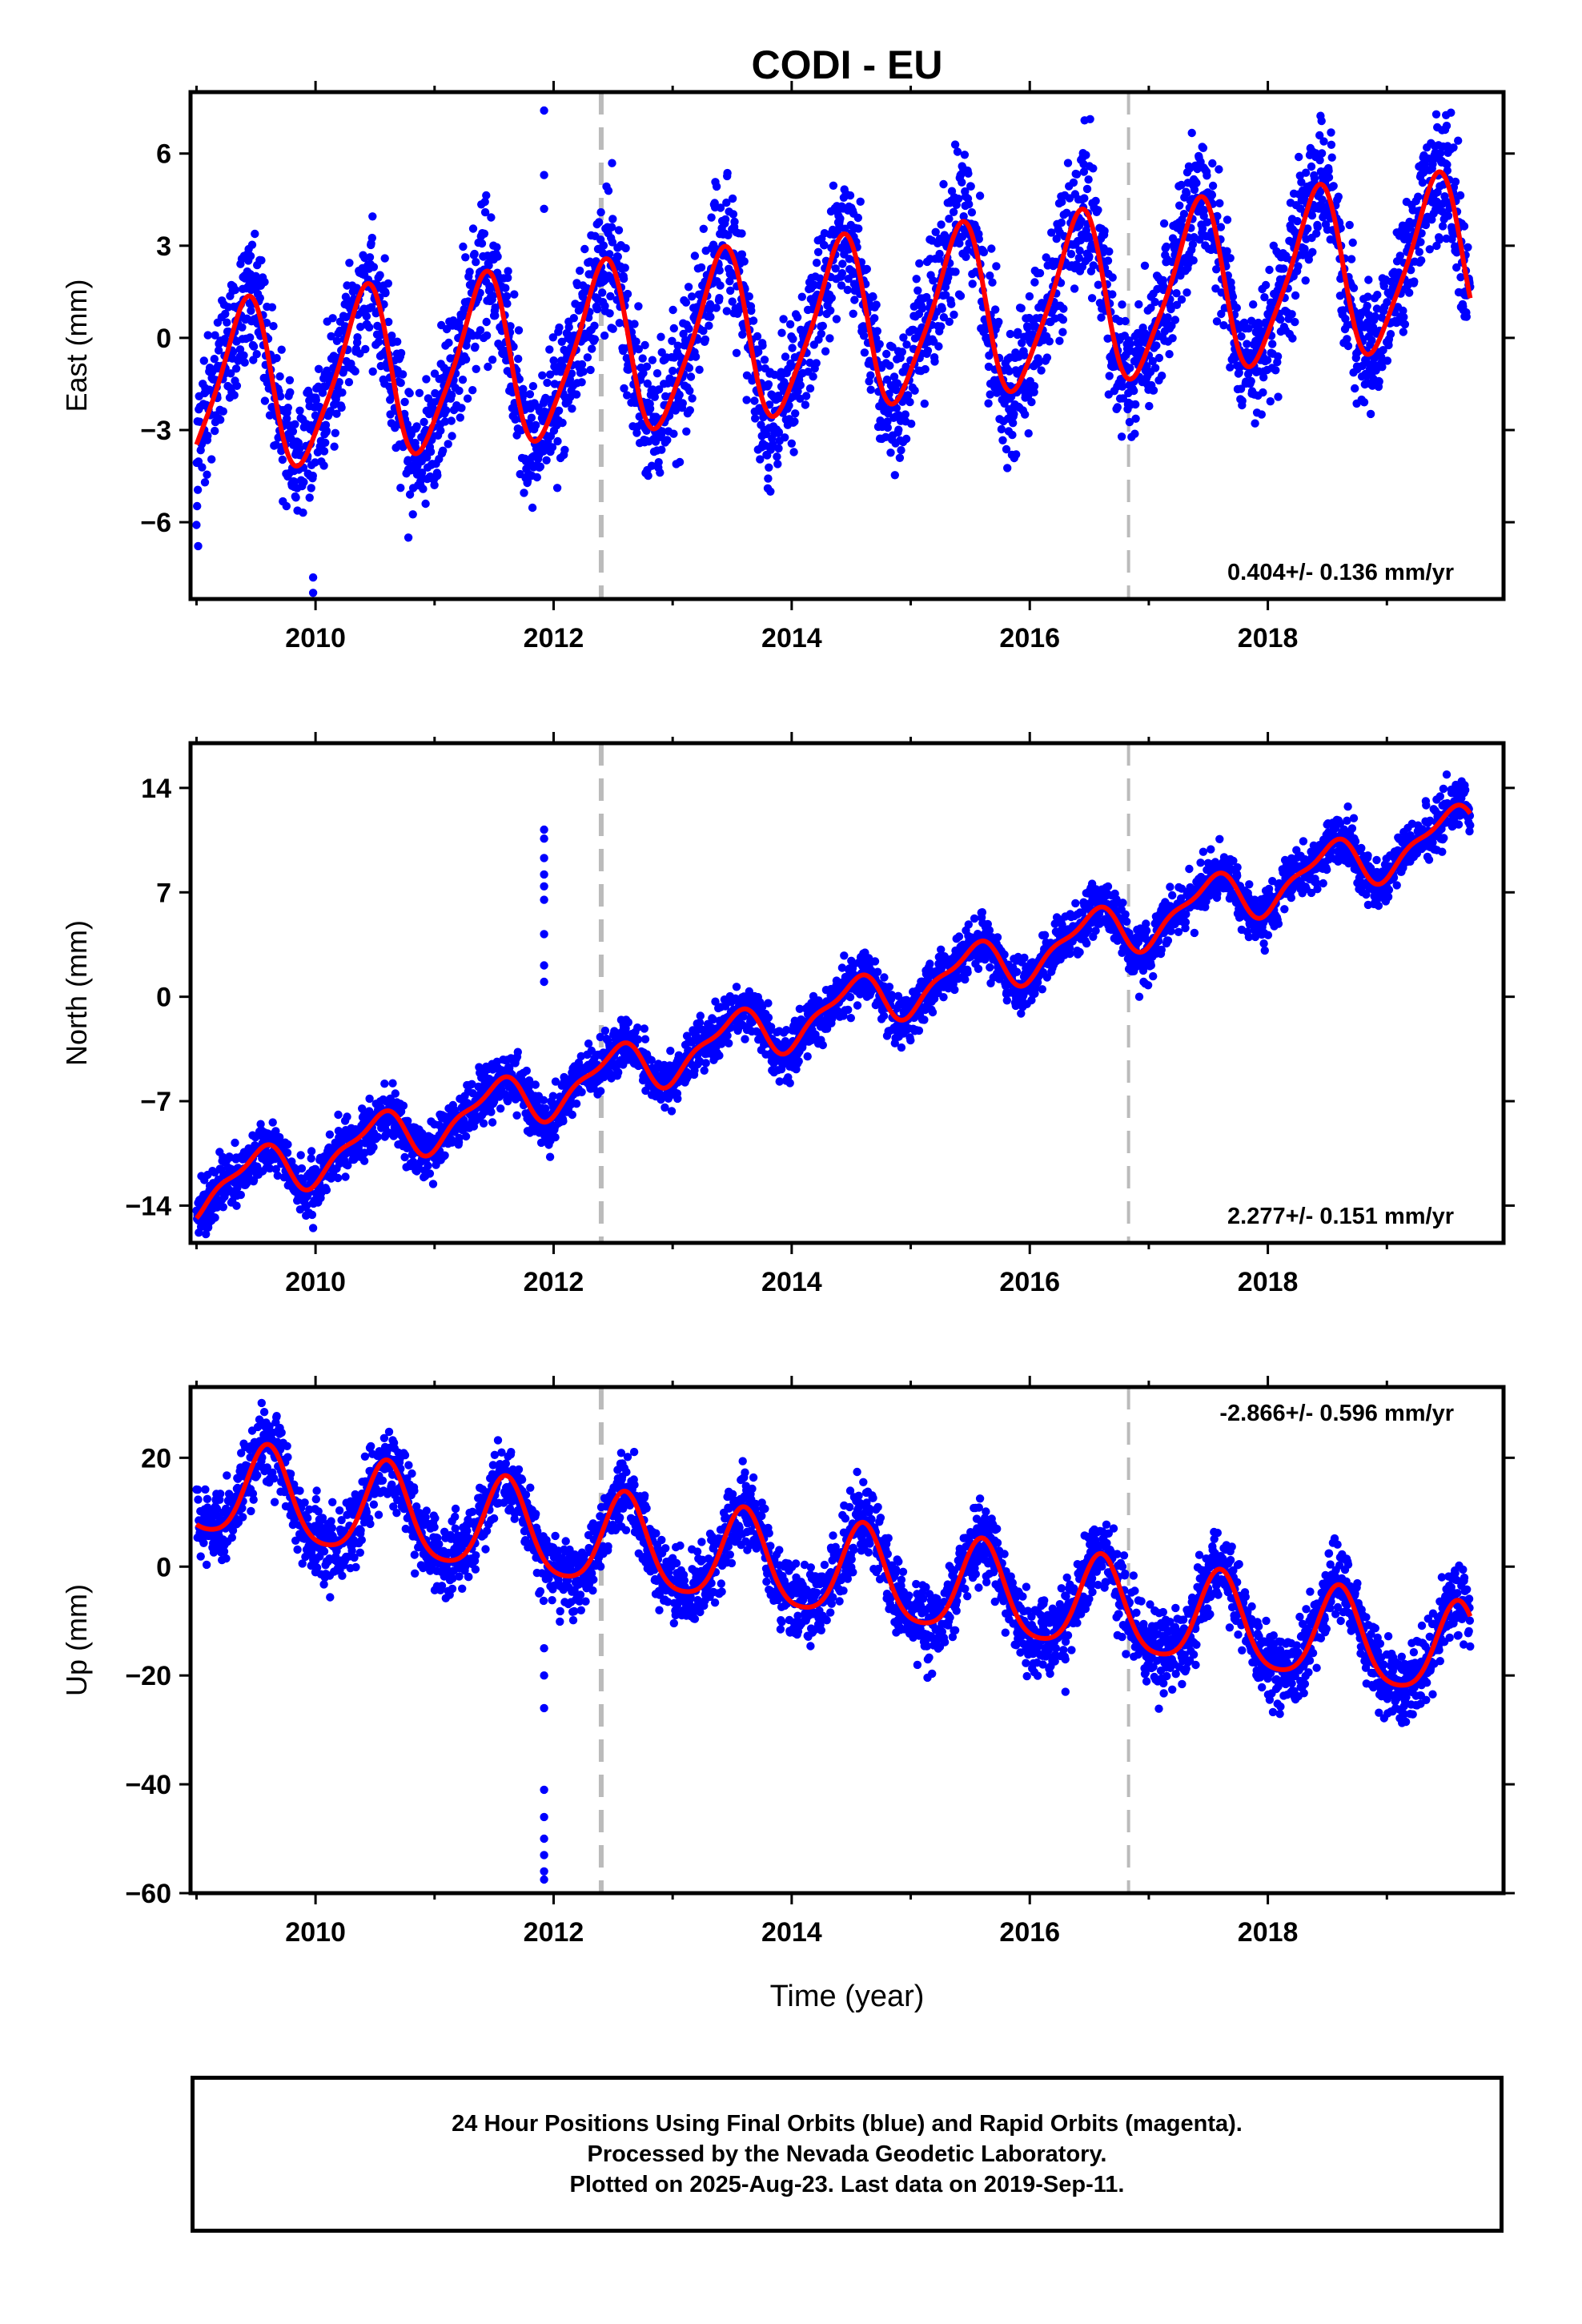  What do you see at coordinates (792, 638) in the screenshot?
I see `x-tick-label: 2014` at bounding box center [792, 638].